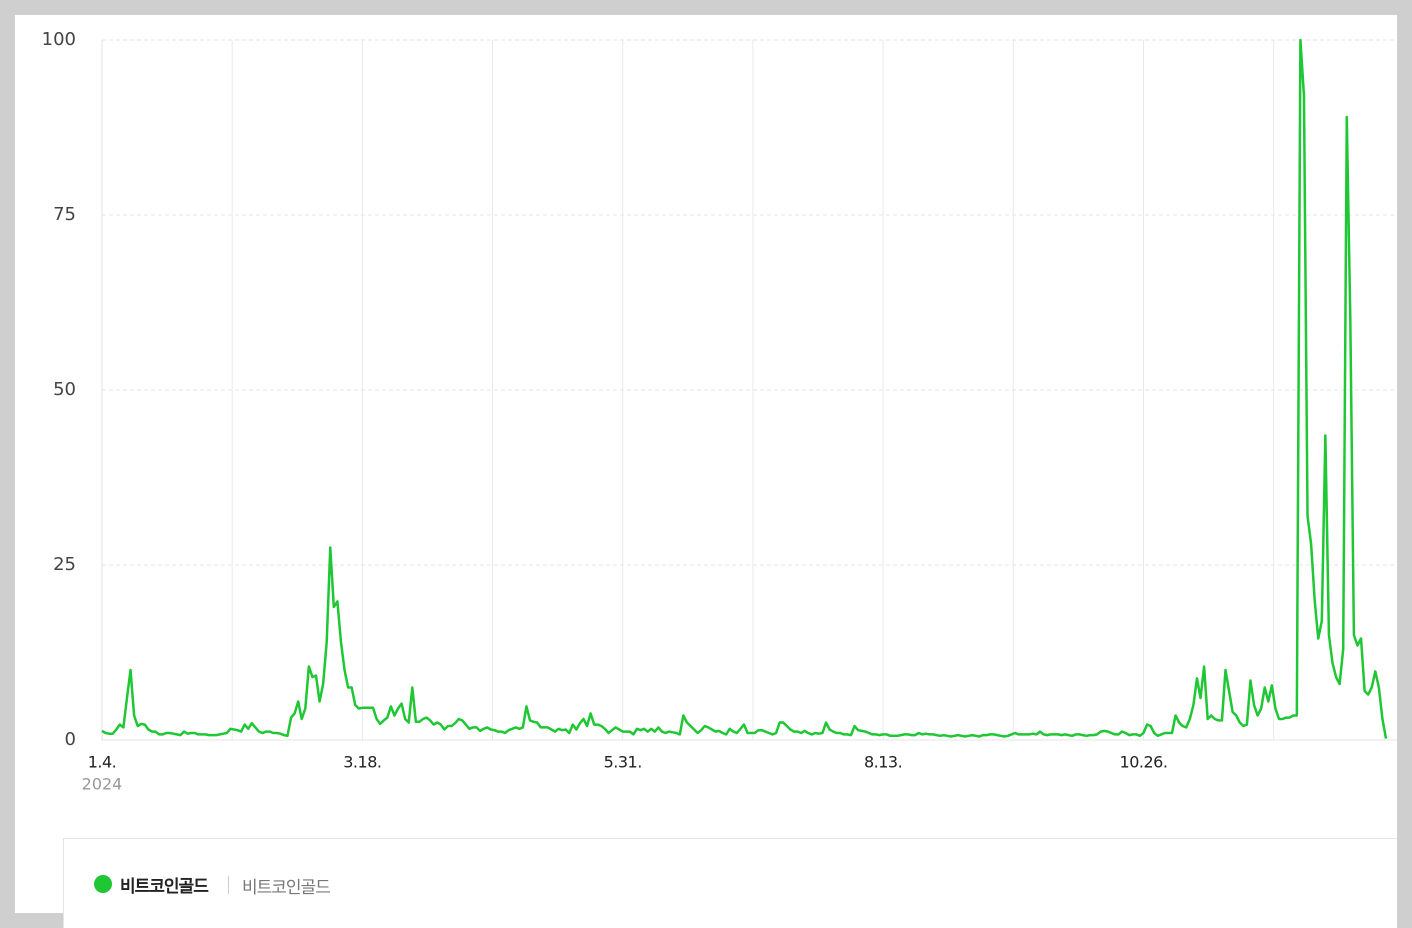  What do you see at coordinates (228, 885) in the screenshot?
I see `legend-divider` at bounding box center [228, 885].